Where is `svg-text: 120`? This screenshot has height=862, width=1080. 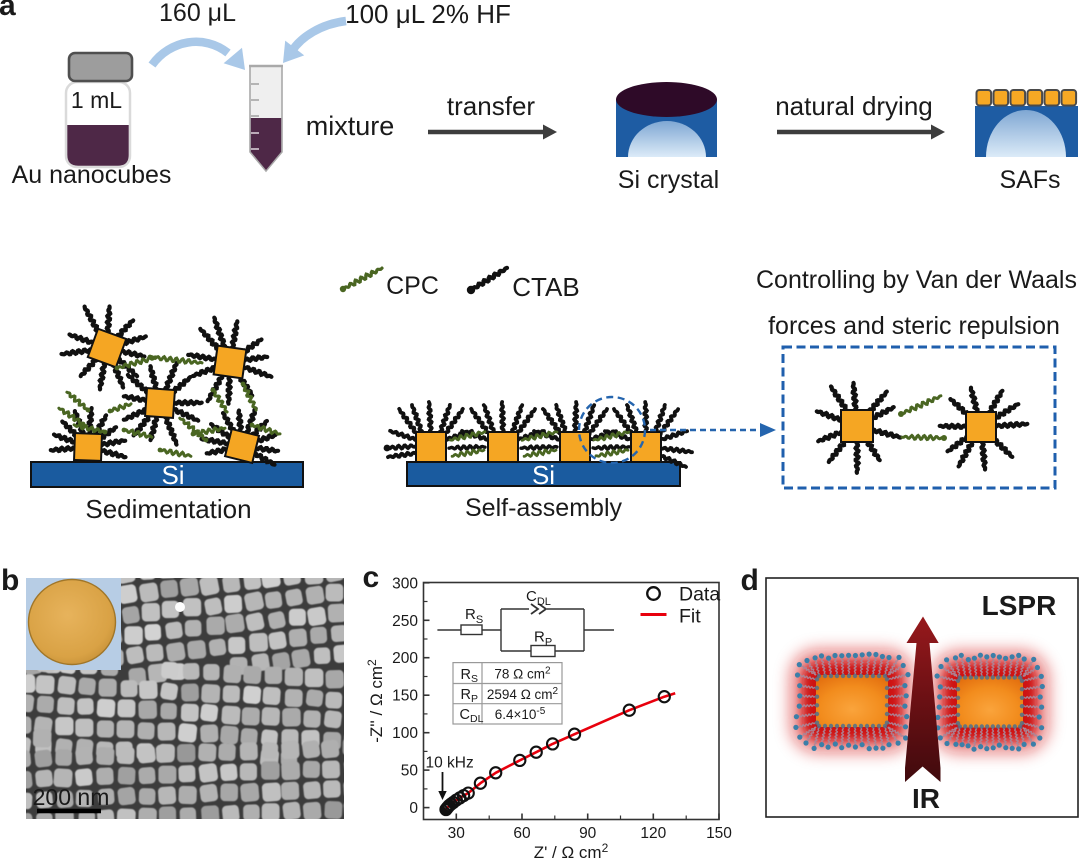 svg-text: 120 is located at coordinates (653, 833).